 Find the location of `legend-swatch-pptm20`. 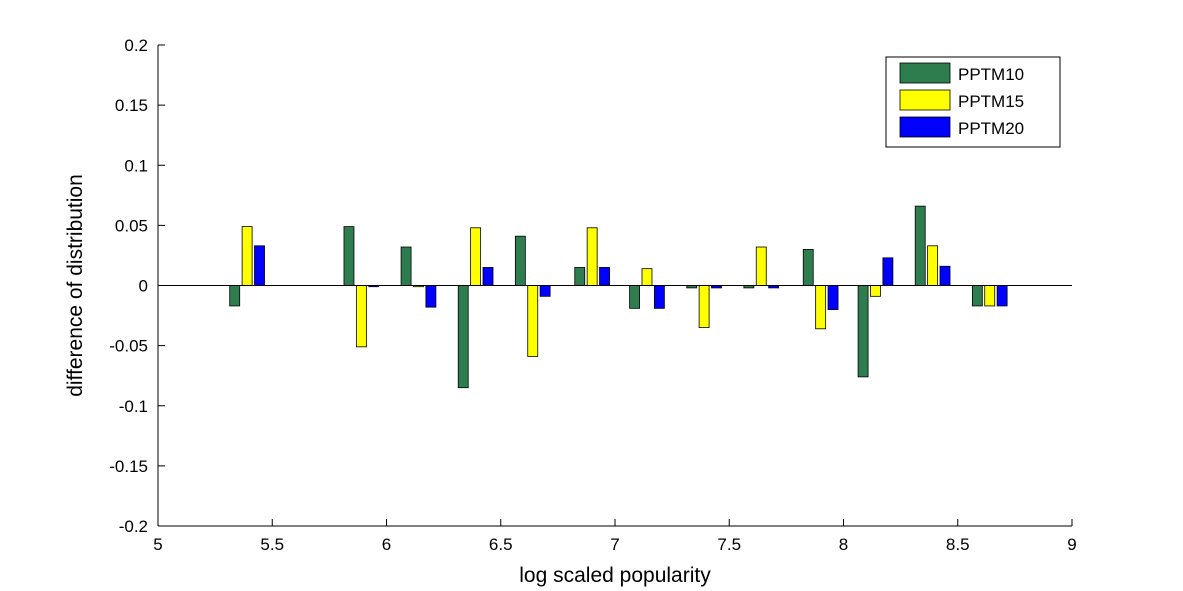

legend-swatch-pptm20 is located at coordinates (925, 127).